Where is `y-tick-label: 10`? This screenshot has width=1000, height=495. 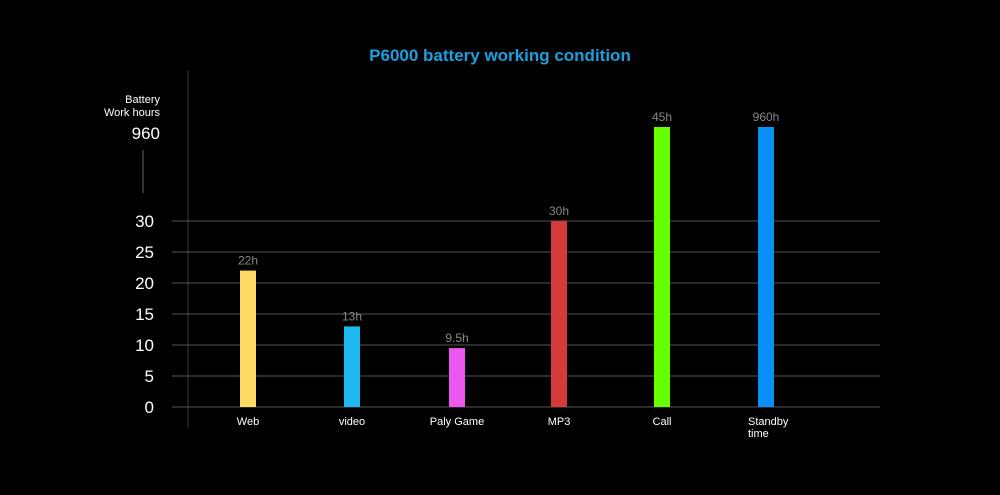 y-tick-label: 10 is located at coordinates (144, 345).